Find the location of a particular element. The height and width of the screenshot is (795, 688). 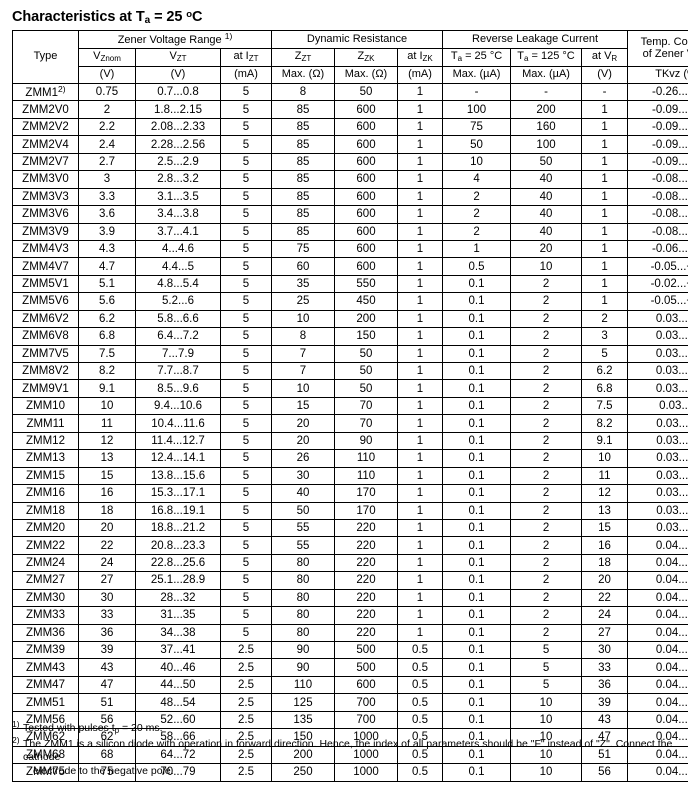

page-title-prefix: Characteristics at T is located at coordinates (78, 17).